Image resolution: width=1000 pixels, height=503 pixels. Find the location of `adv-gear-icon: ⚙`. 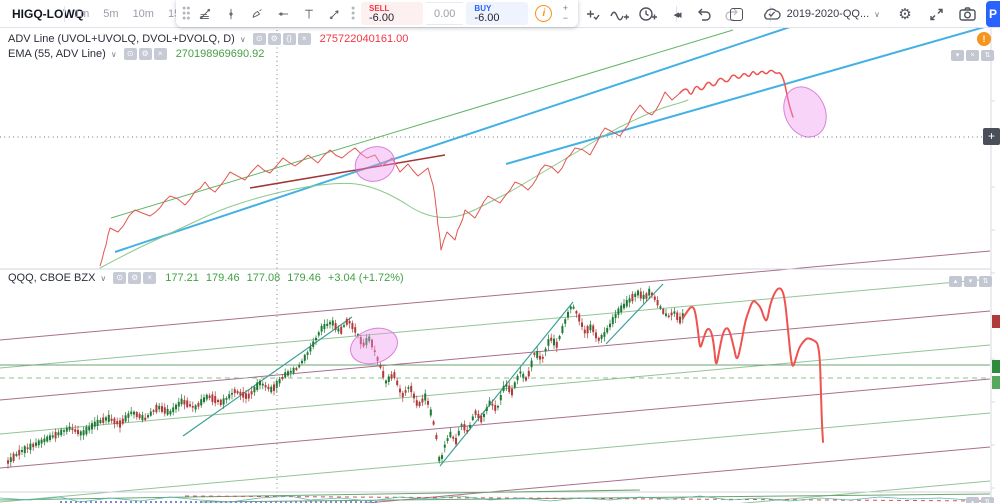

adv-gear-icon: ⚙ is located at coordinates (274, 39).